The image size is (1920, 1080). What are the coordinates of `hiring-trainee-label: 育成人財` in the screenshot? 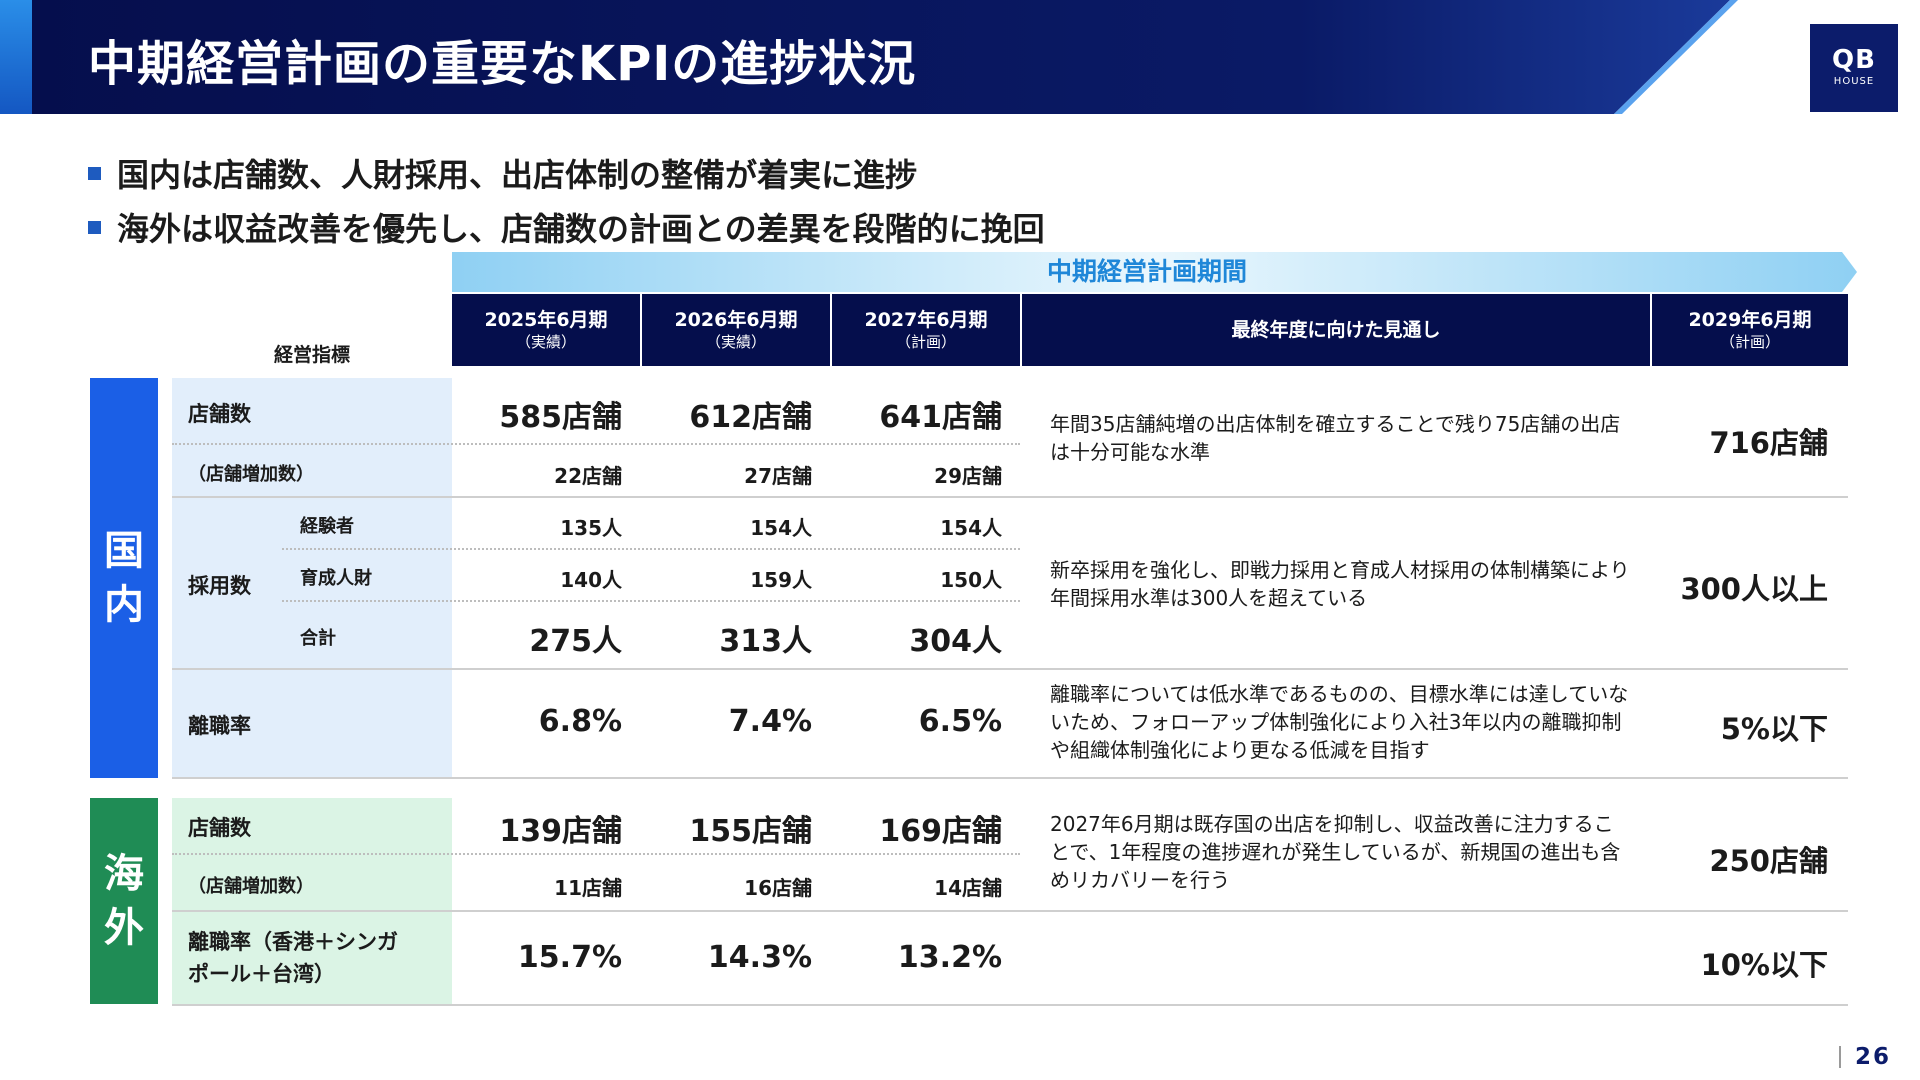 It's located at (336, 578).